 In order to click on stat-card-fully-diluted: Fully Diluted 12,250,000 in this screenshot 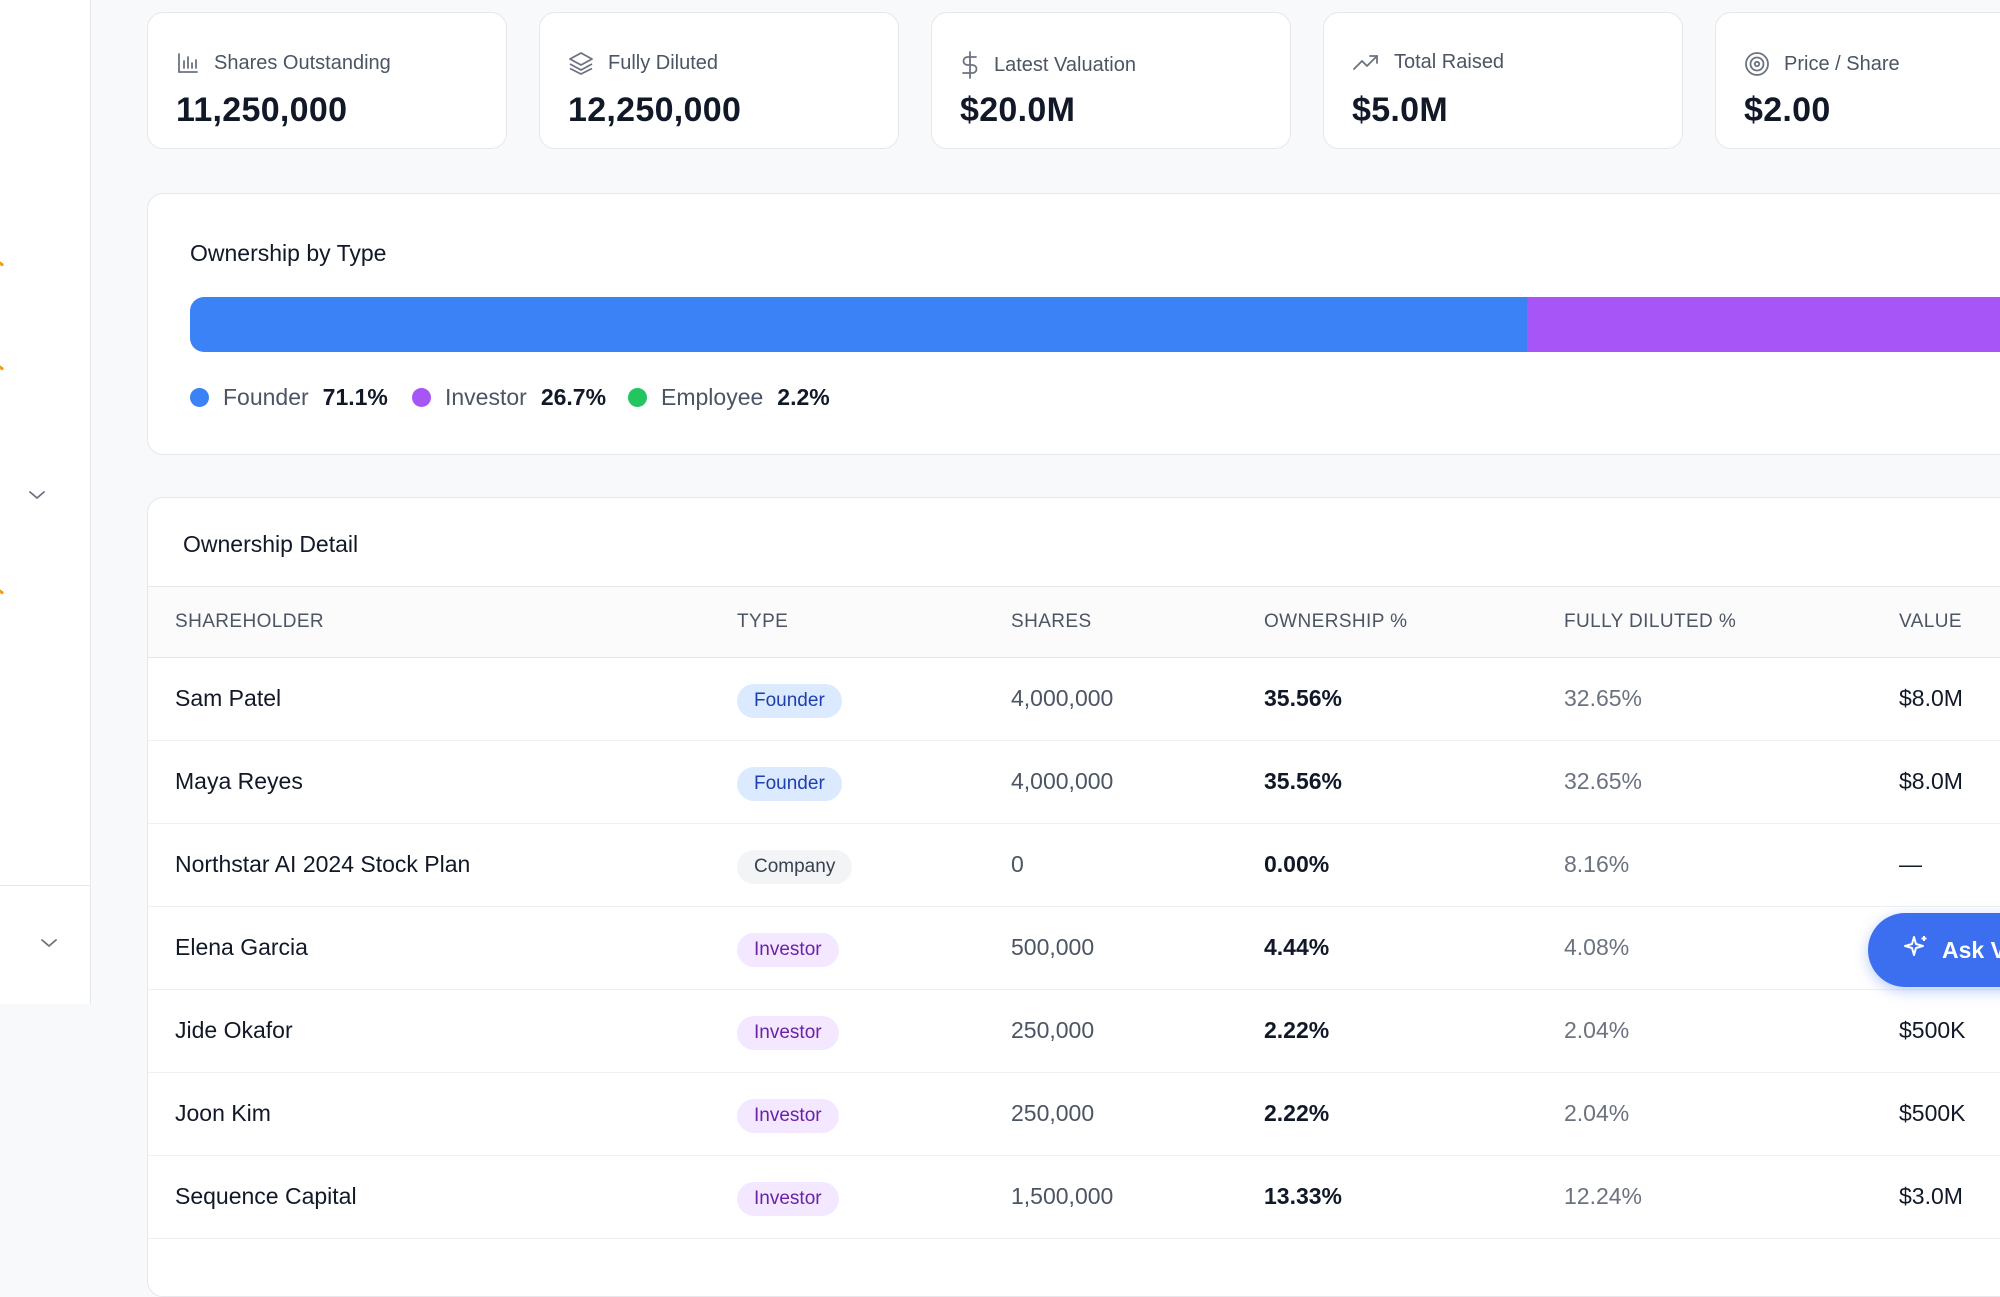, I will do `click(719, 80)`.